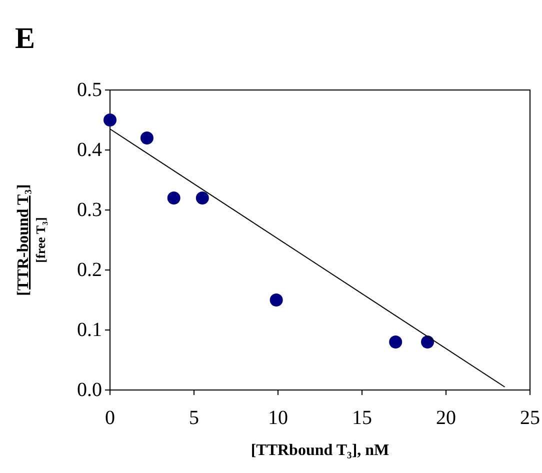  Describe the element at coordinates (89, 330) in the screenshot. I see `y-tick-label: 0.1` at that location.